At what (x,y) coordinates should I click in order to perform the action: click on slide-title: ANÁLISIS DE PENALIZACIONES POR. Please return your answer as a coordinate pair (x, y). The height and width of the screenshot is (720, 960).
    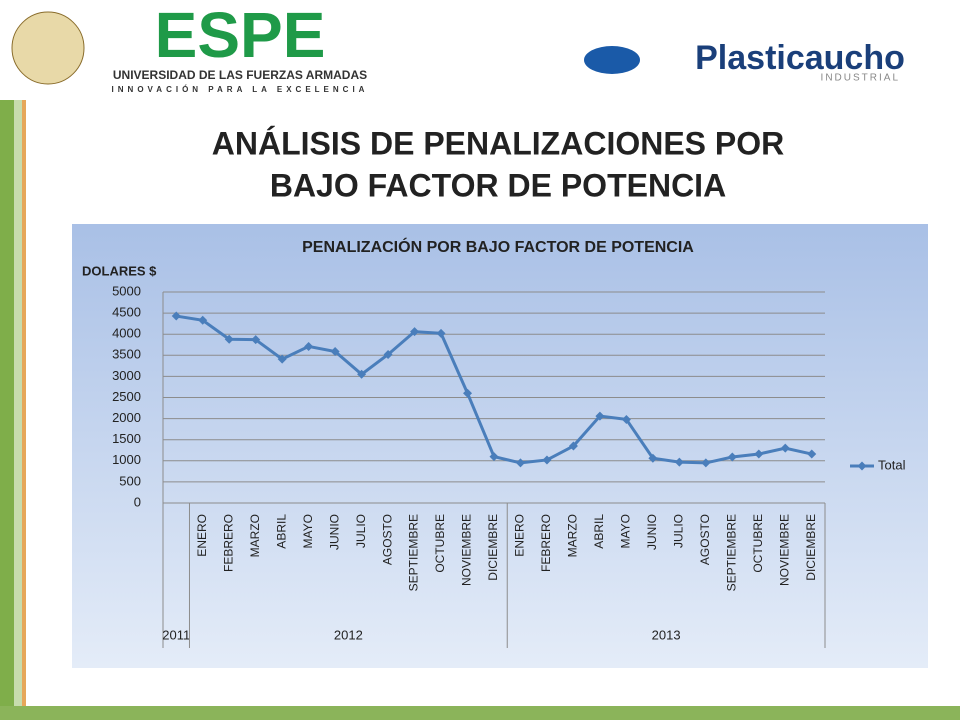
    Looking at the image, I should click on (498, 143).